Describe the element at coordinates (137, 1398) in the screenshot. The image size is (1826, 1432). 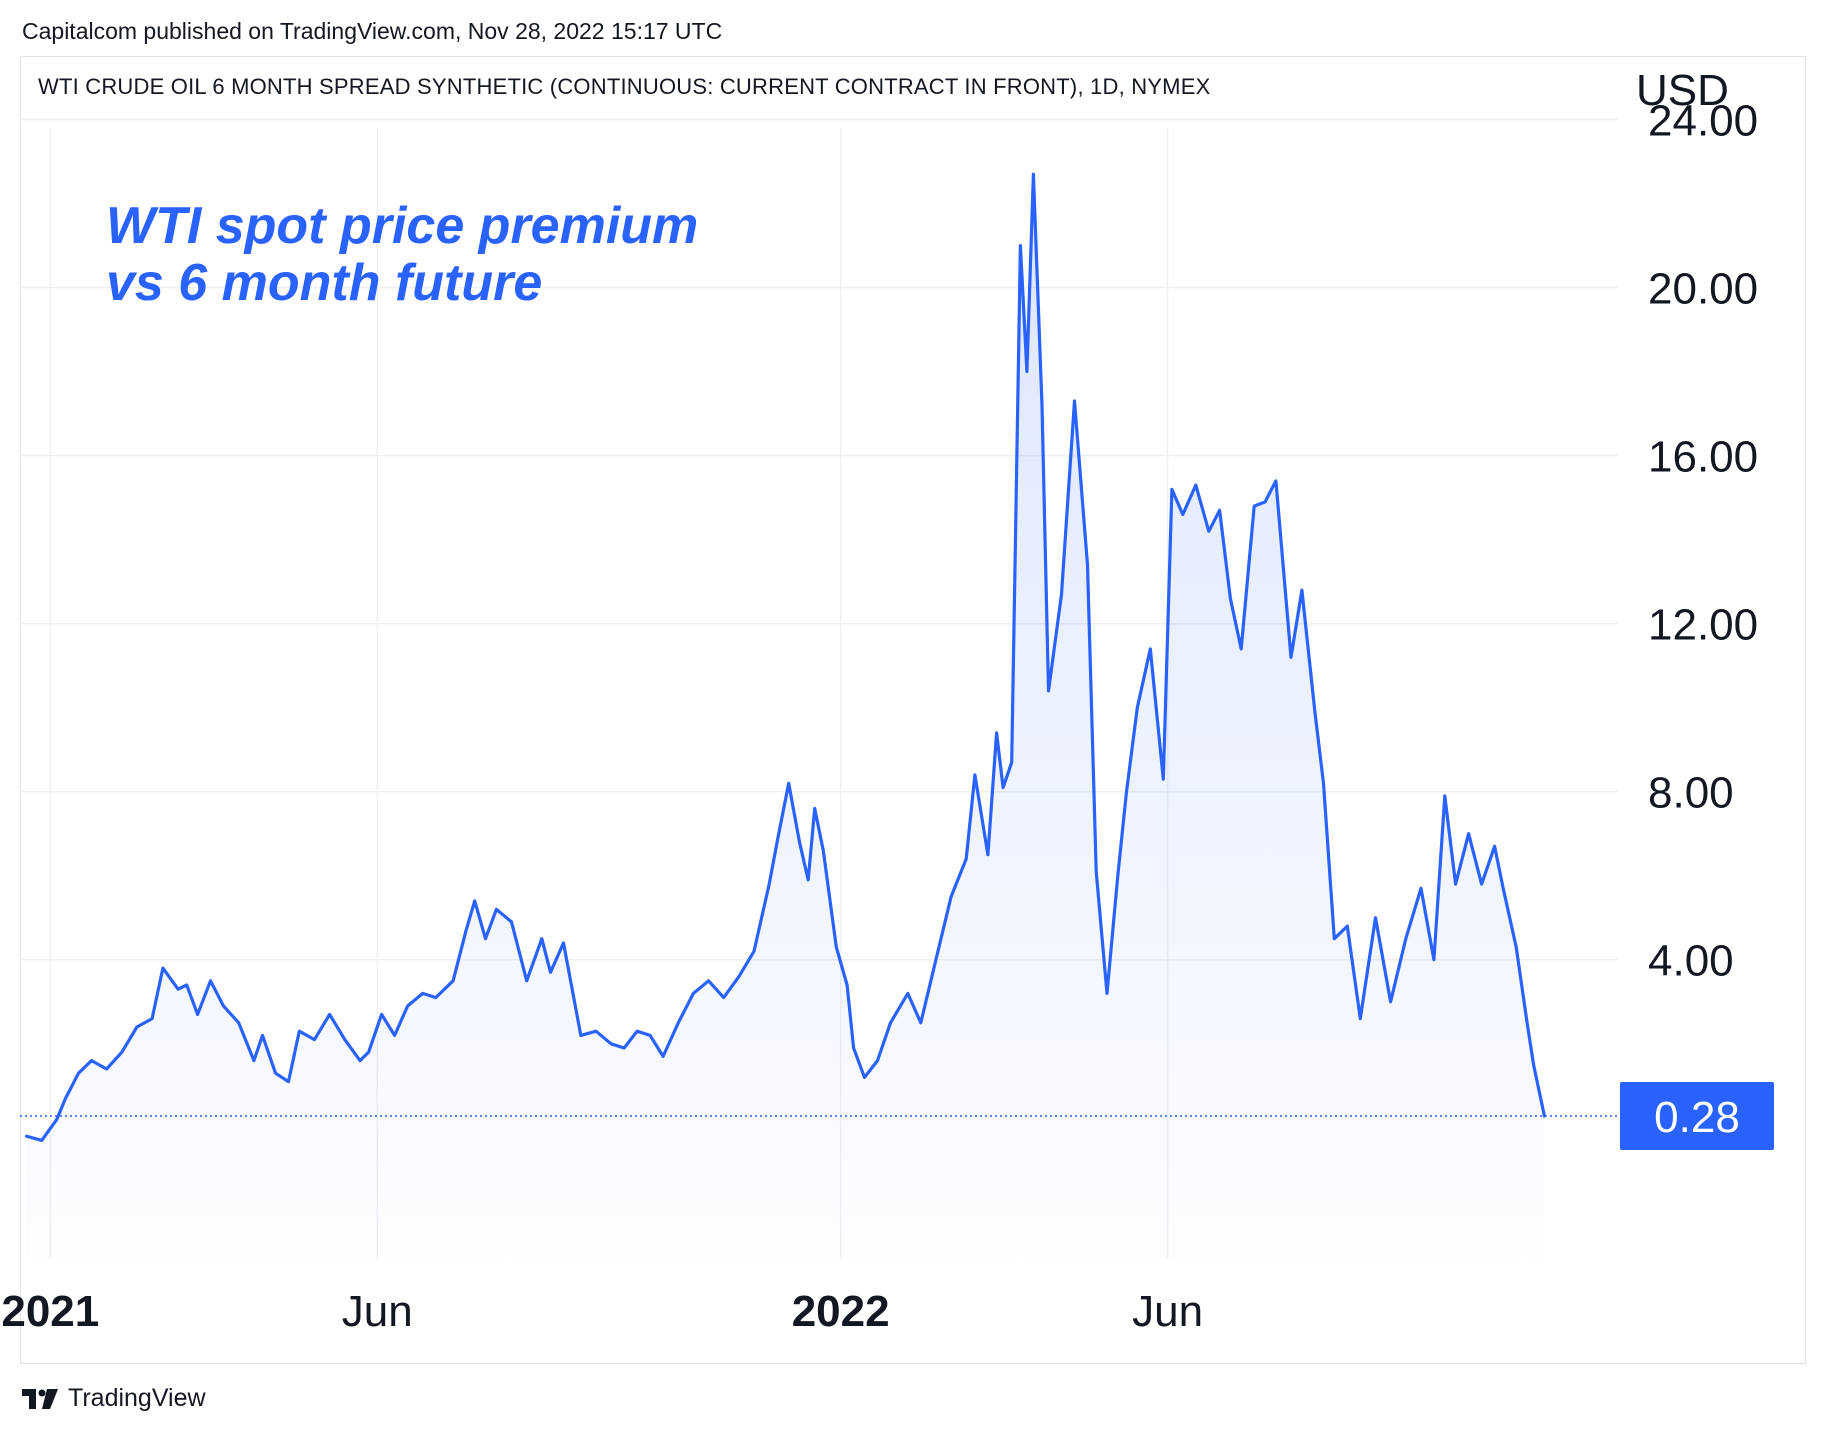
I see `tradingview-brand: TradingView` at that location.